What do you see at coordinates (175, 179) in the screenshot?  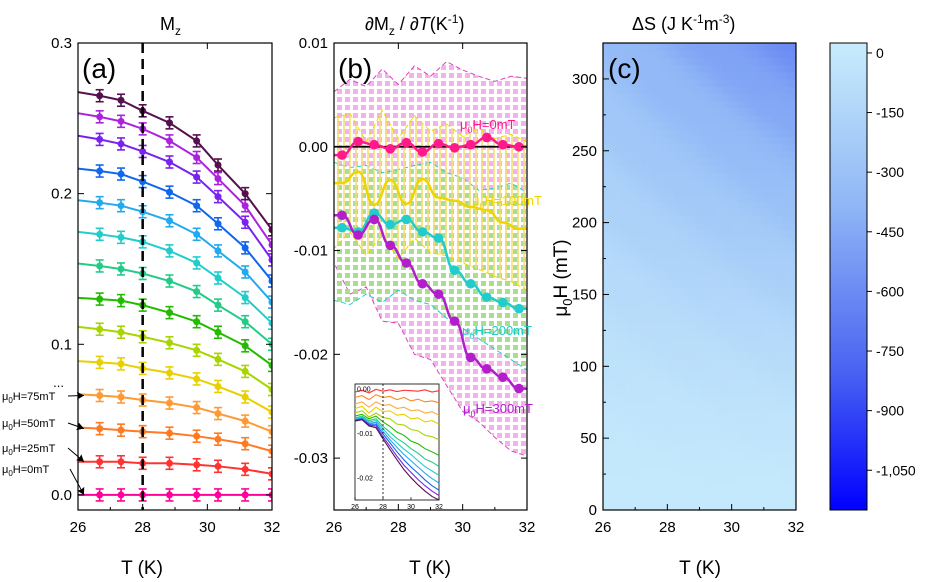 I see `series-line-300mT` at bounding box center [175, 179].